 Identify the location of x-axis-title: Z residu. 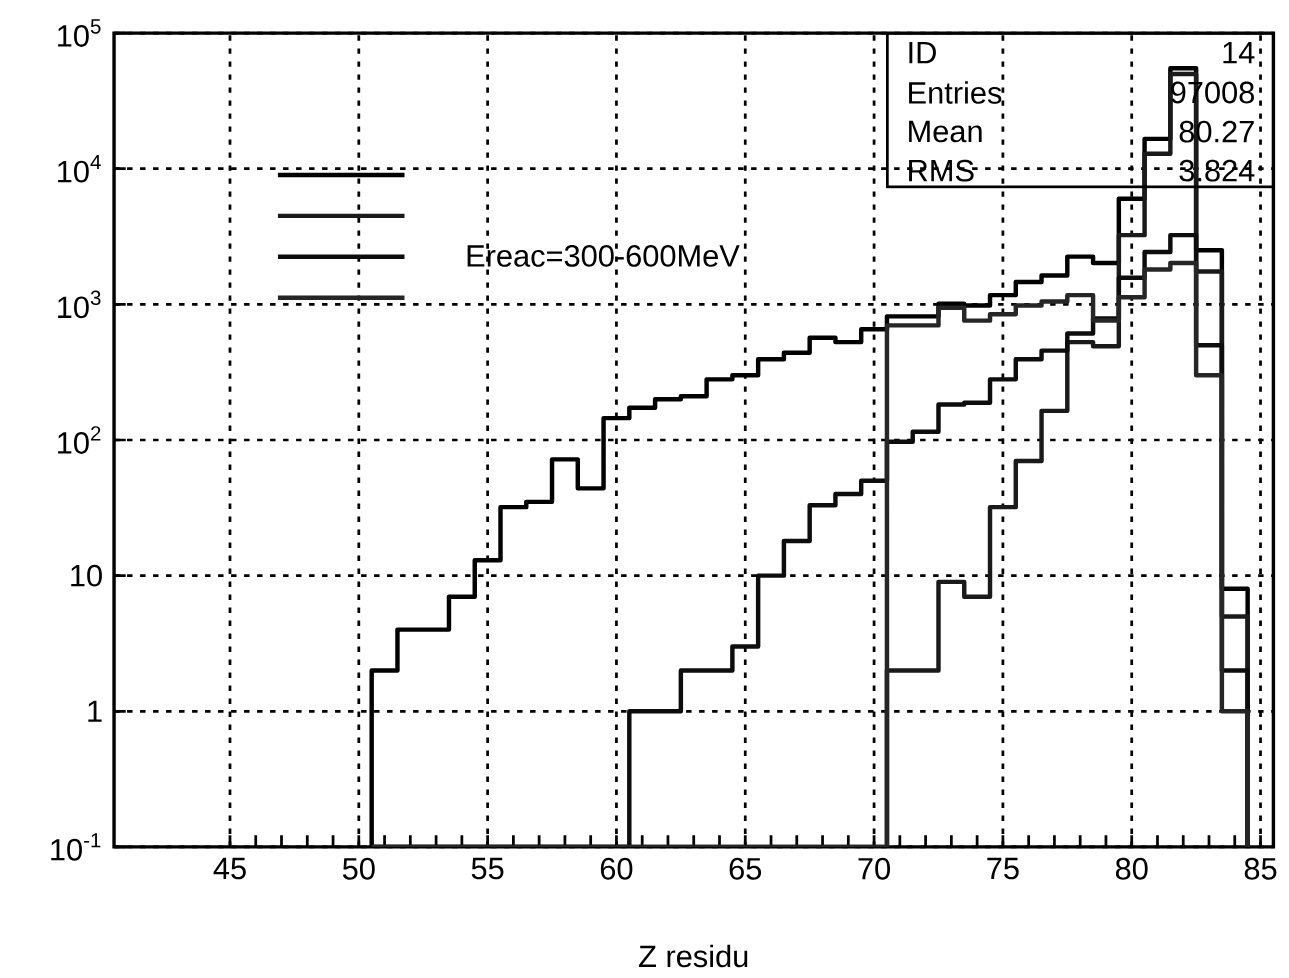
(693, 956).